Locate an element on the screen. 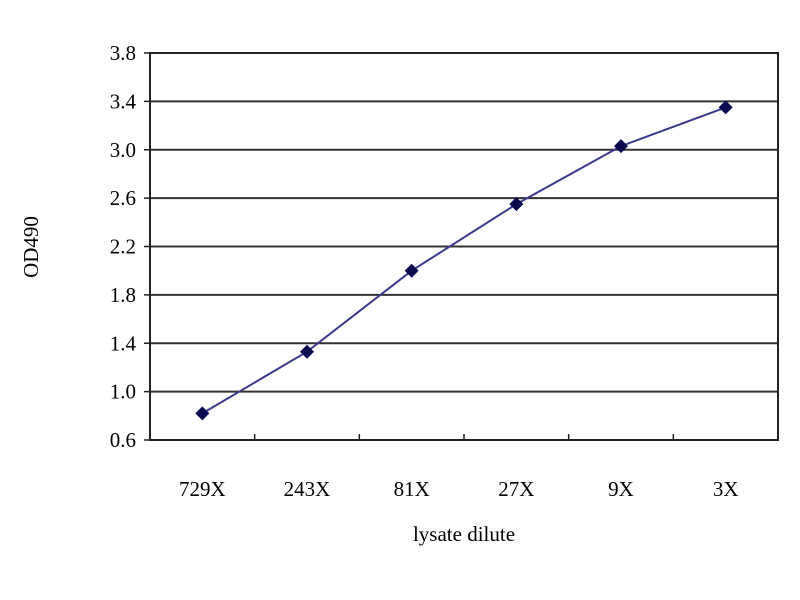 The width and height of the screenshot is (800, 600). y-axis-ticks: 0.6 1.0 1.4 1.8 2.2 2.6 3.0 3.4 3.8 is located at coordinates (130, 246).